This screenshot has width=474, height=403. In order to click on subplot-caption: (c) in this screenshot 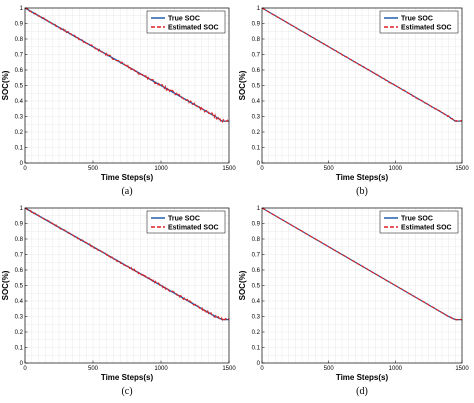, I will do `click(126, 391)`.